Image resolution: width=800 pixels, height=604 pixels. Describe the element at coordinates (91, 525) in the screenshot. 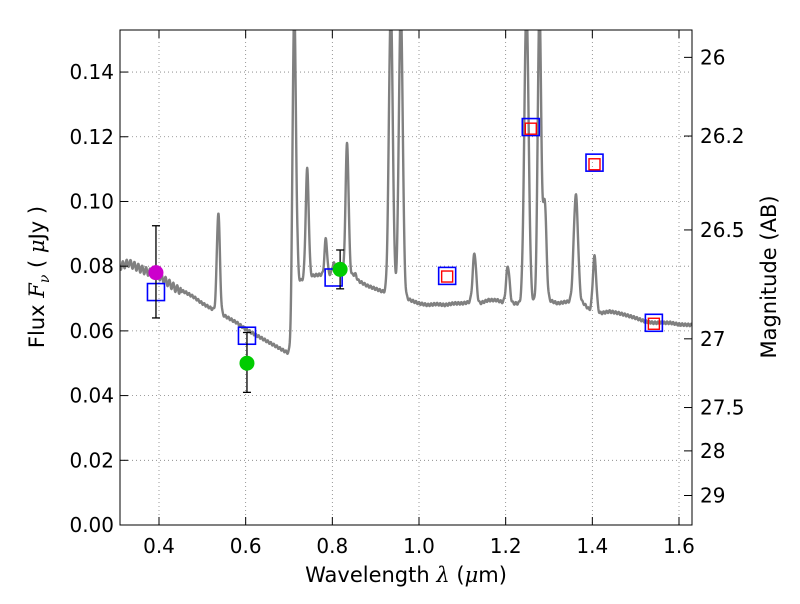

I see `y-tick-label: 0.00` at that location.